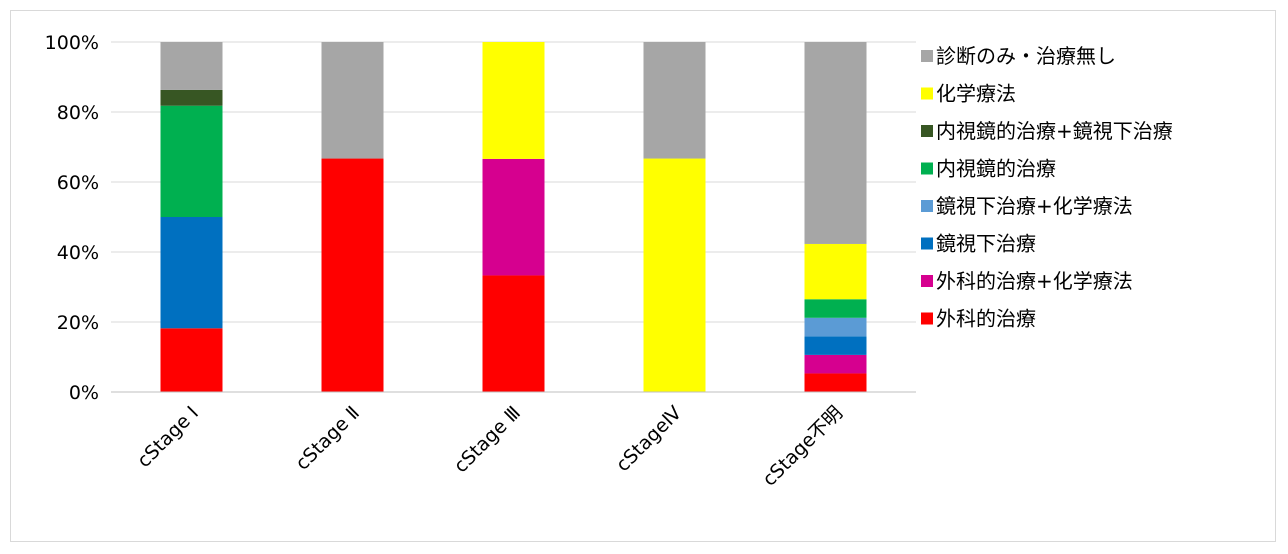 The width and height of the screenshot is (1288, 554). Describe the element at coordinates (487, 439) in the screenshot. I see `x-tick-label: cStage Ⅲ` at that location.